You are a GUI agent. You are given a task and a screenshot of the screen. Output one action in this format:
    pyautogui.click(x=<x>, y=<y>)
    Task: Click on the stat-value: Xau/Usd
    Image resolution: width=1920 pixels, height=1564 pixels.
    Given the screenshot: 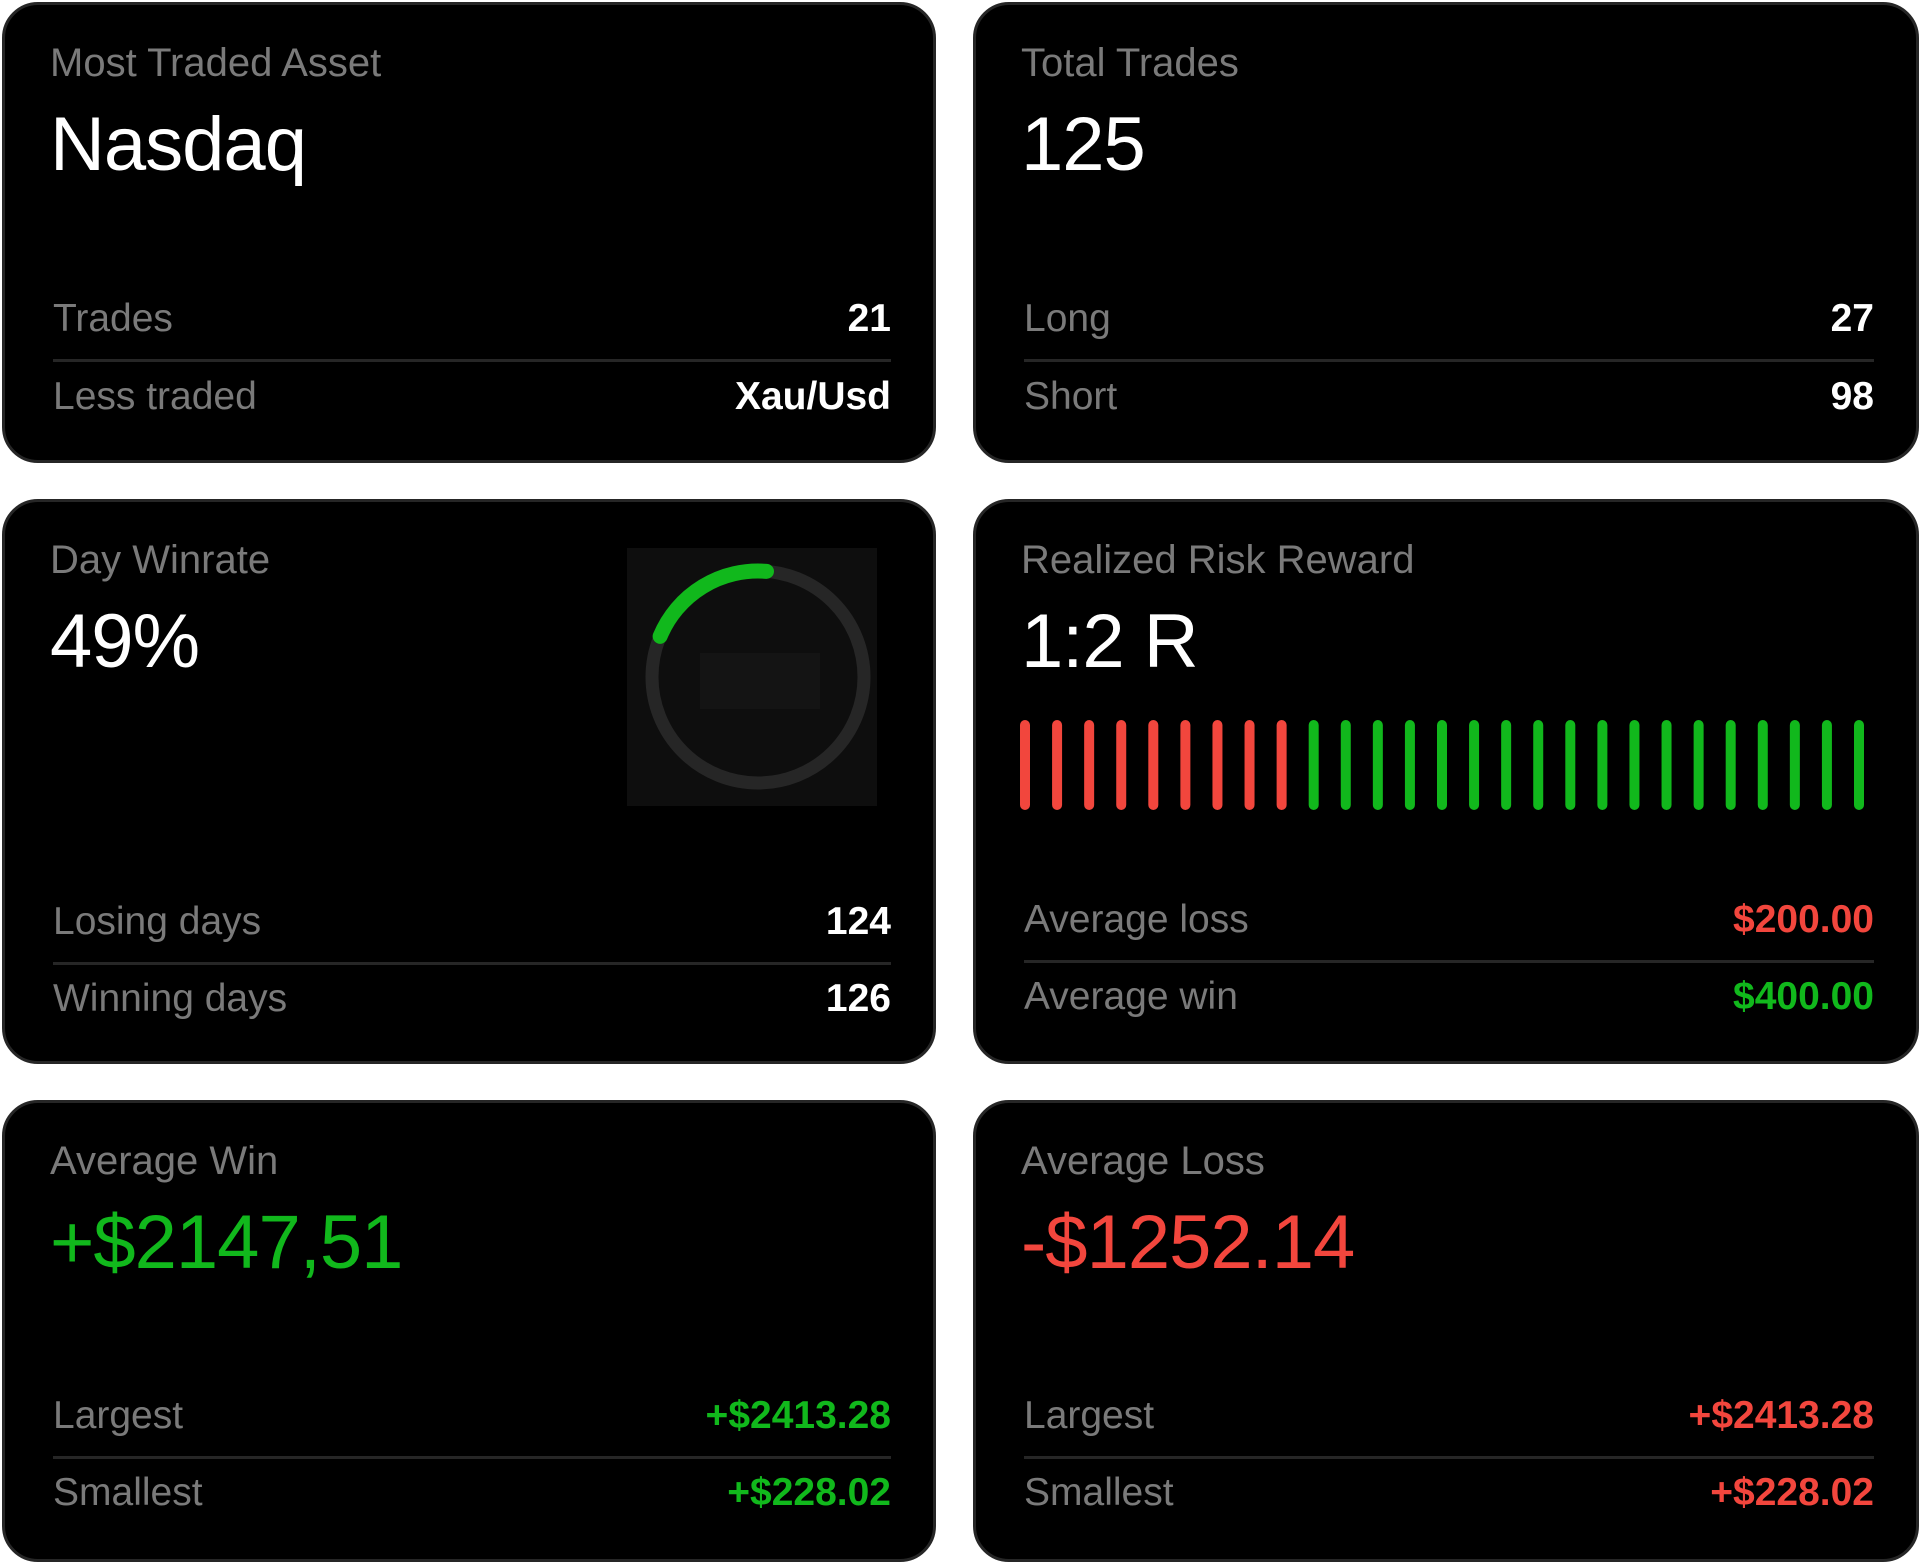 What is the action you would take?
    pyautogui.click(x=812, y=396)
    